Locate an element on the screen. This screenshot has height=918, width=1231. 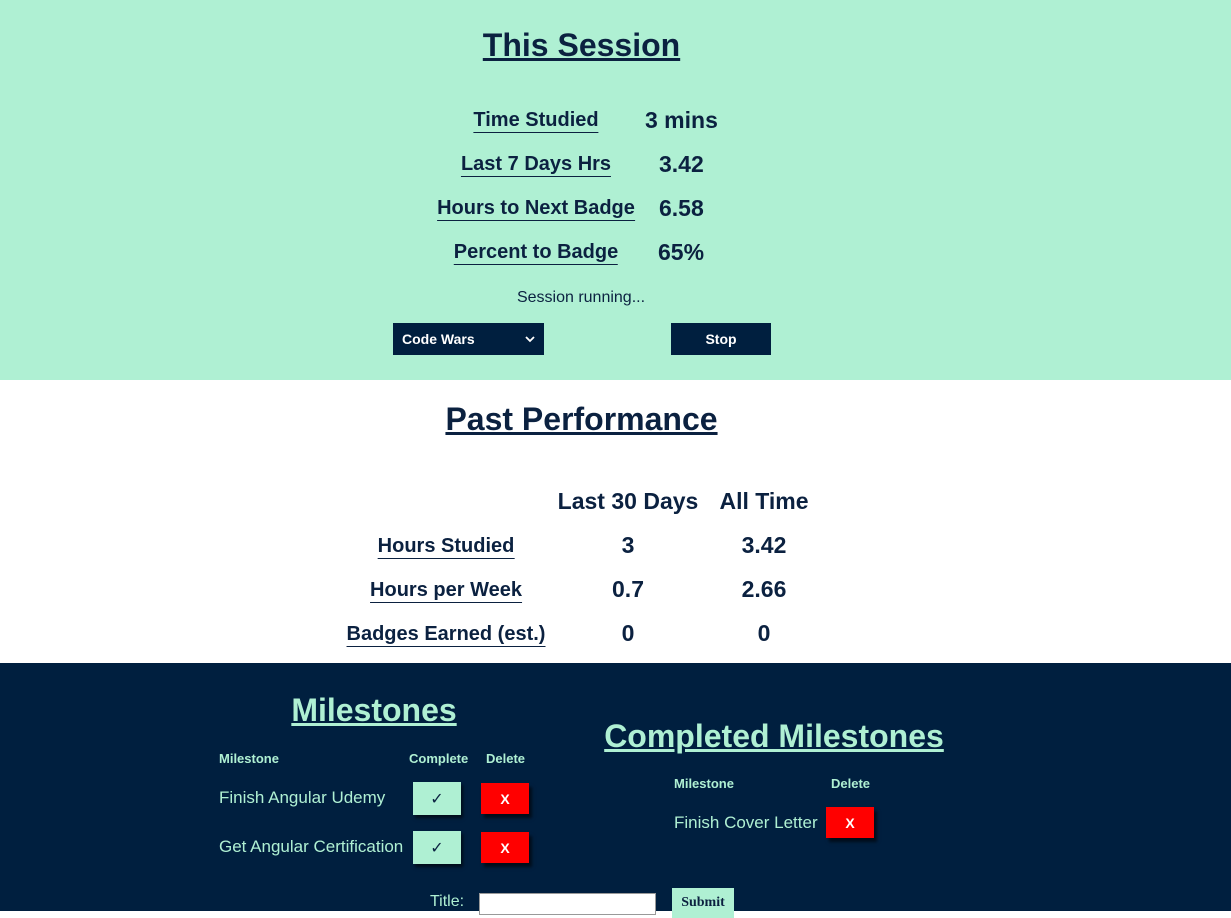
completed-header-delete: Delete is located at coordinates (851, 783).